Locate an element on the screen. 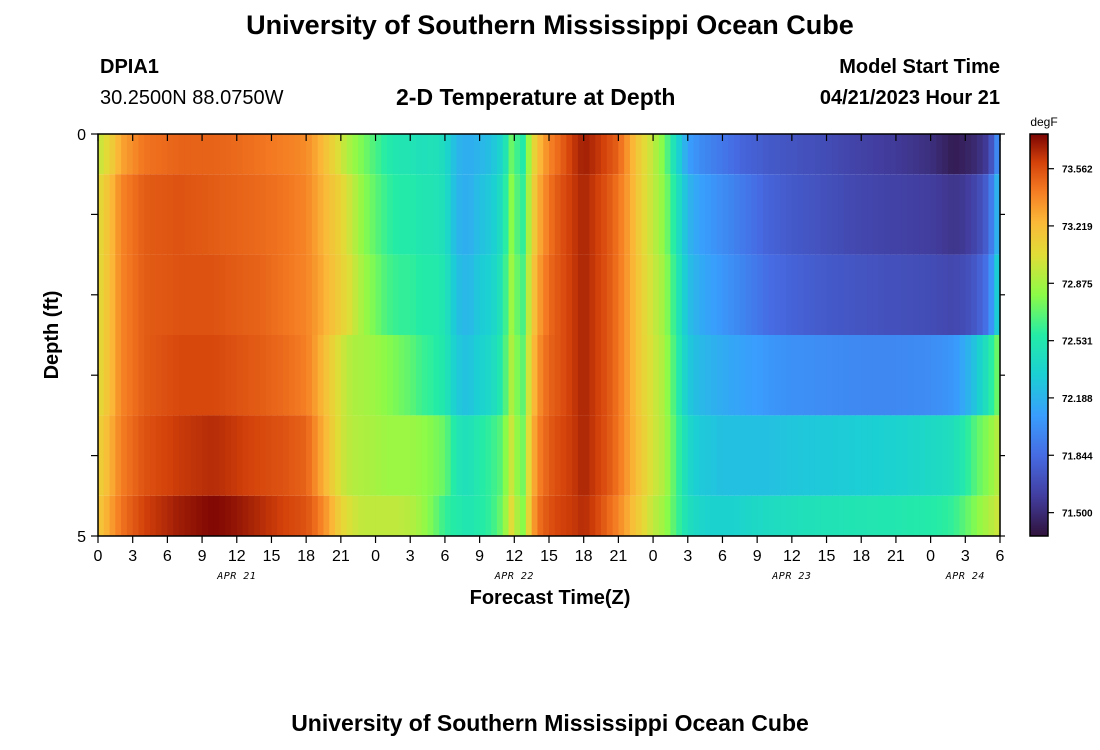  plot-subtitle: 2-D Temperature at Depth is located at coordinates (536, 97).